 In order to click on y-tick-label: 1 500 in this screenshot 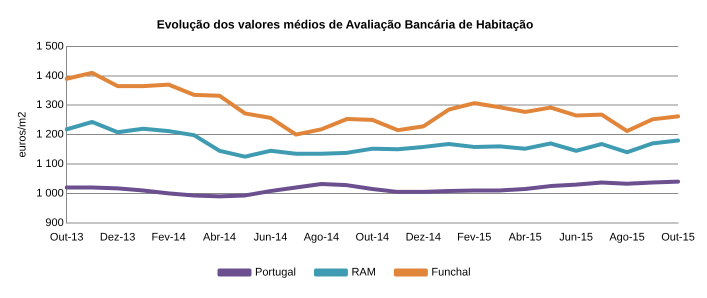, I will do `click(50, 46)`.